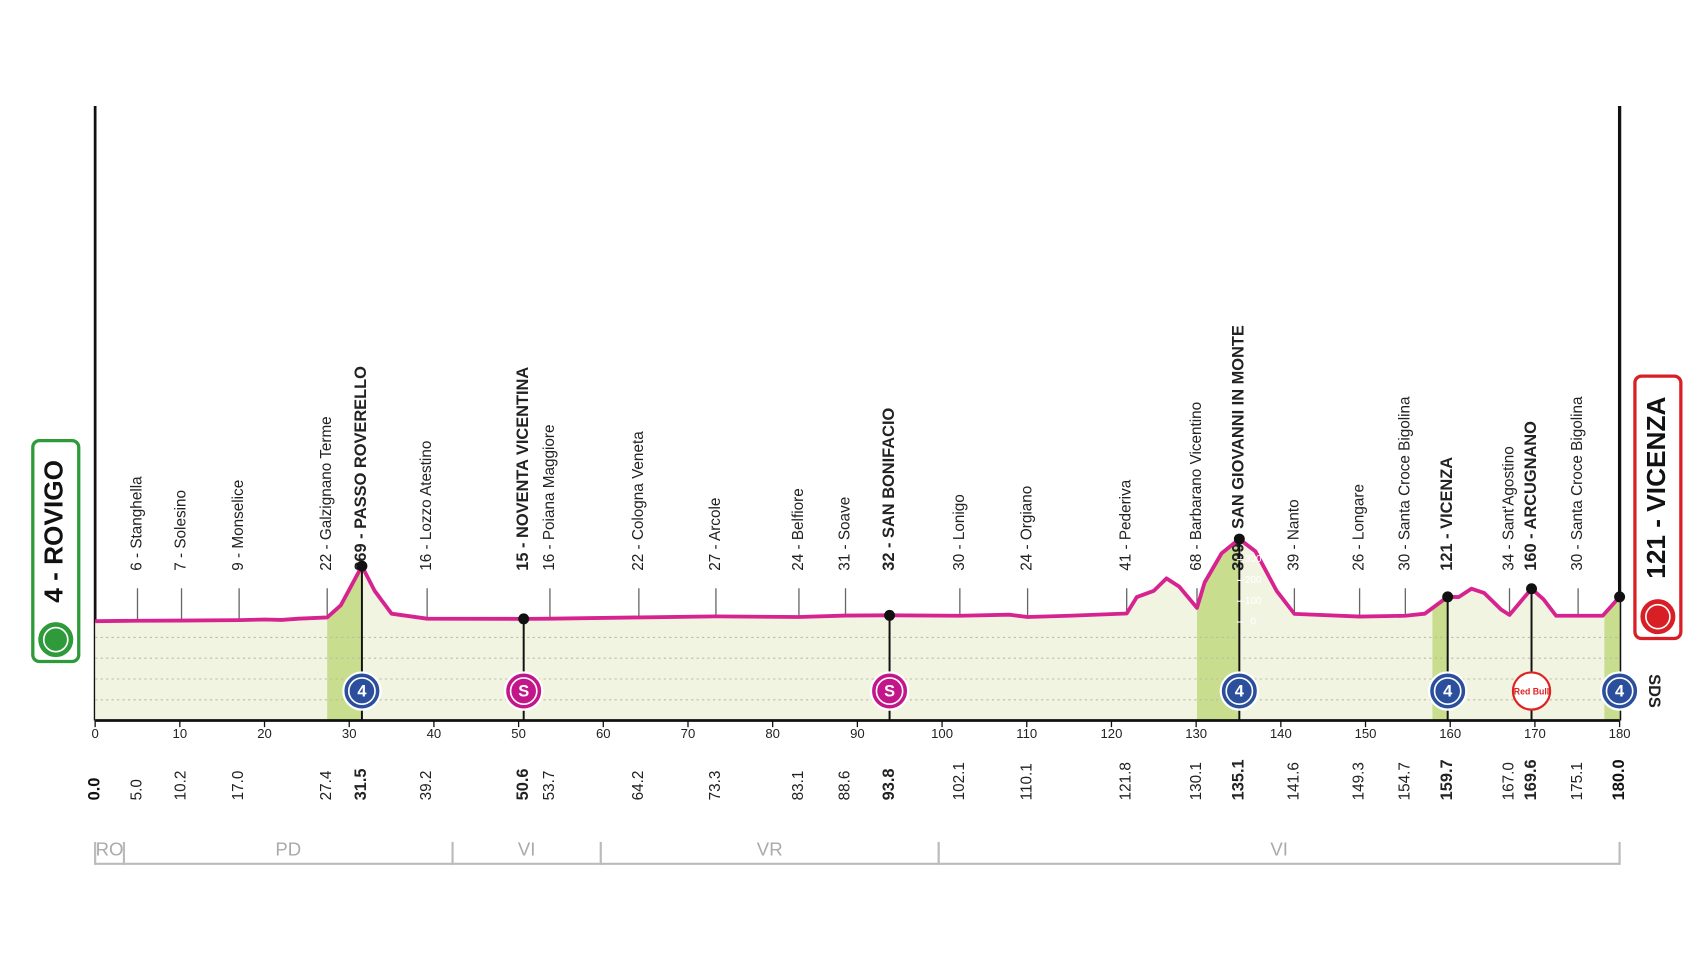  I want to click on km-label: 175.1, so click(1577, 781).